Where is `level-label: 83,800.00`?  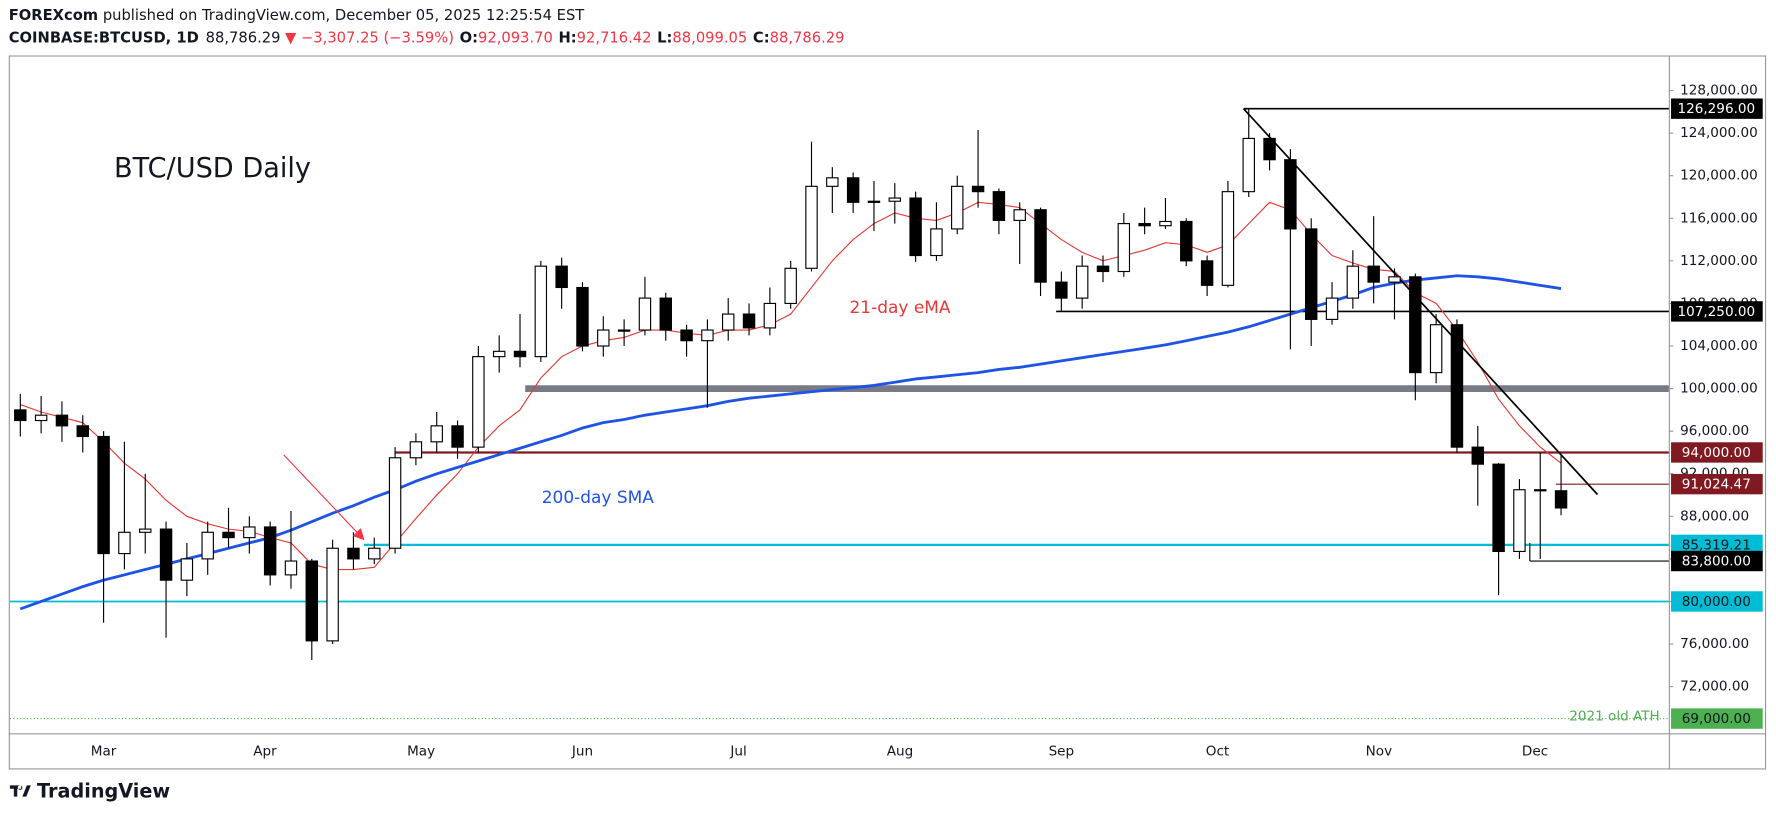
level-label: 83,800.00 is located at coordinates (1716, 562).